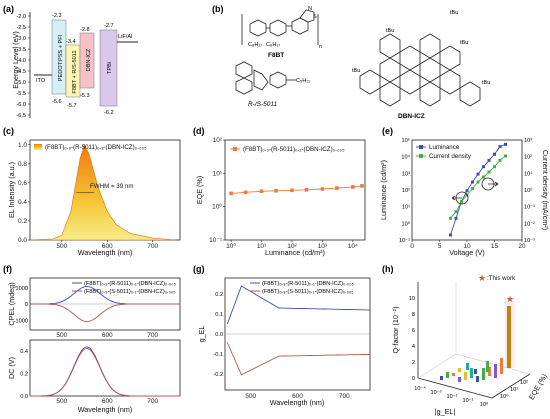  What do you see at coordinates (538, 386) in the screenshot?
I see `panel-h-zlabel: EQE (%)` at bounding box center [538, 386].